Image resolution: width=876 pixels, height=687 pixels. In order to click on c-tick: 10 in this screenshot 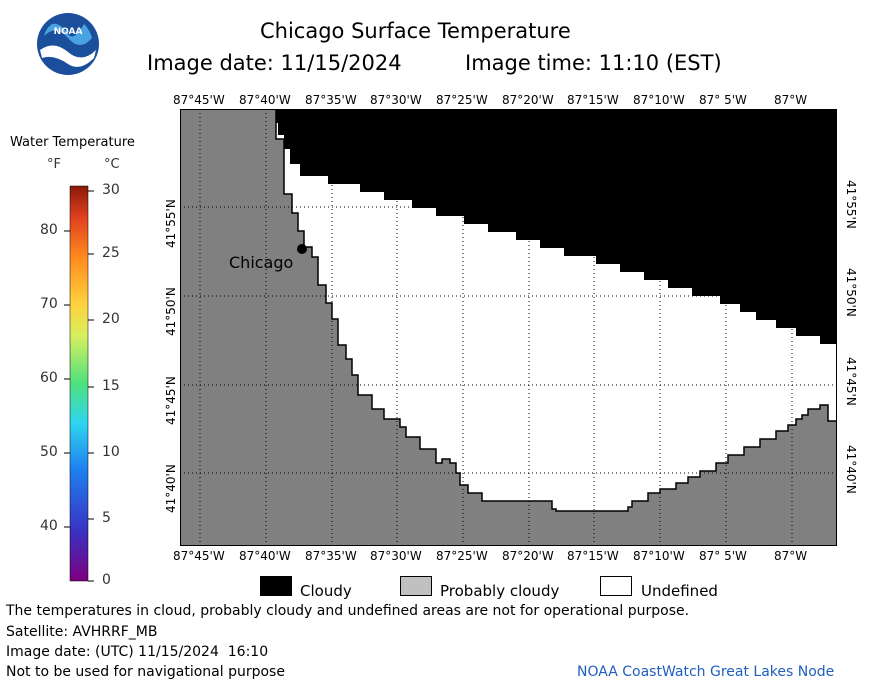, I will do `click(111, 452)`.